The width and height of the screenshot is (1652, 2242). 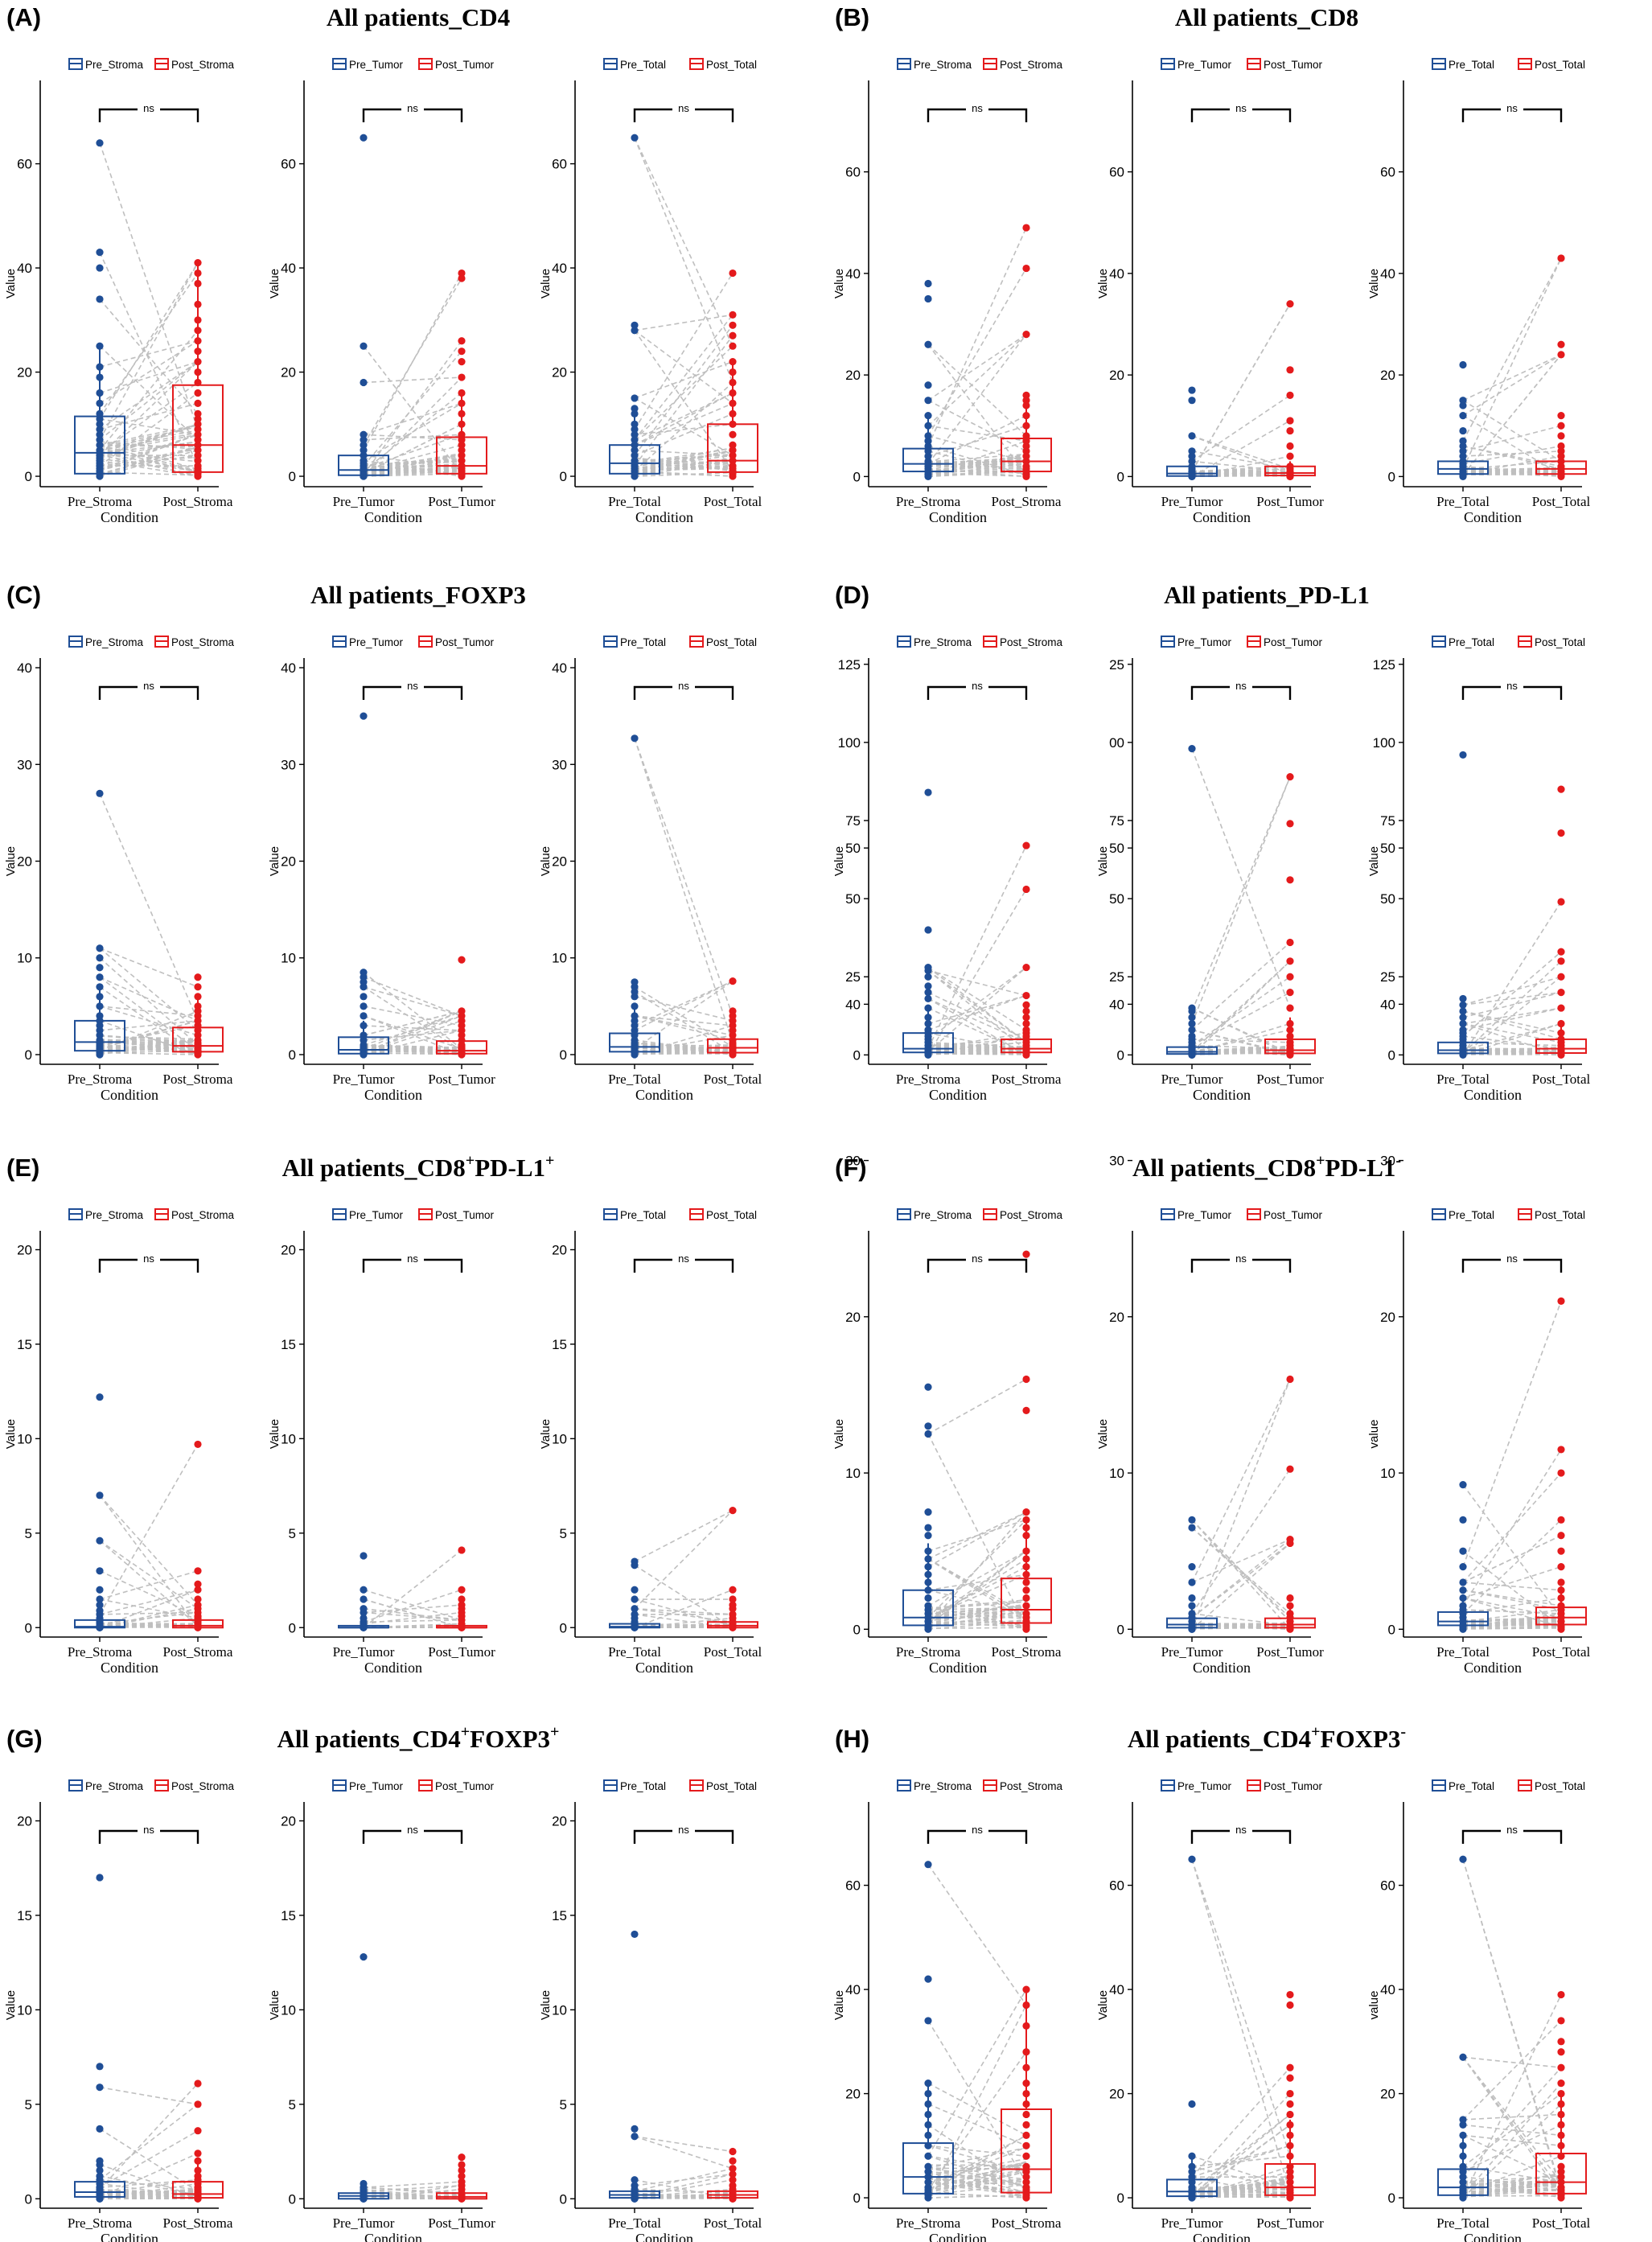 What do you see at coordinates (376, 1786) in the screenshot?
I see `legend-label: Pre_Tumor` at bounding box center [376, 1786].